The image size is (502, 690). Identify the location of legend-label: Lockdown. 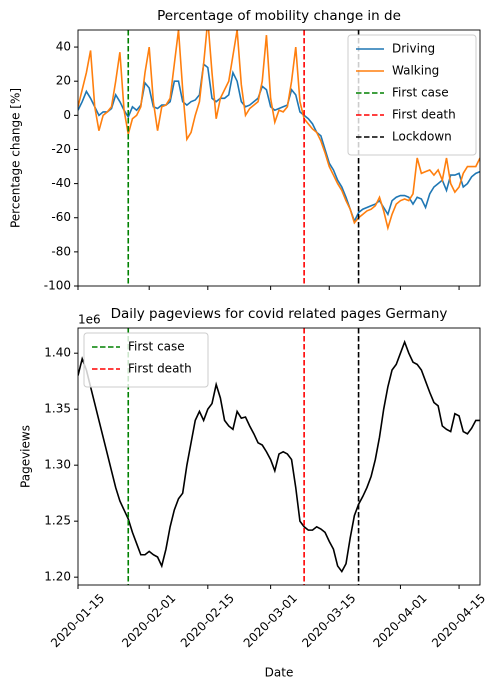
(422, 137).